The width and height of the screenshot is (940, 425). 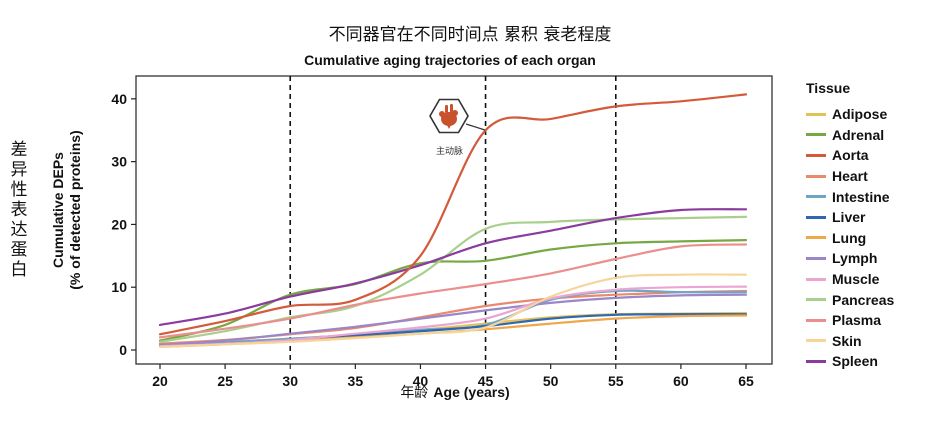 What do you see at coordinates (225, 381) in the screenshot?
I see `x-tick-label: 25` at bounding box center [225, 381].